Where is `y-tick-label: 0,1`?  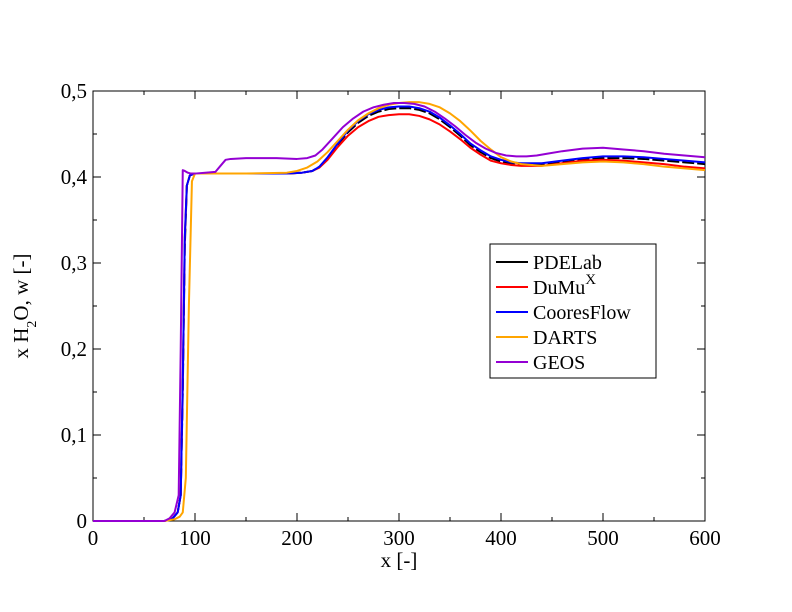
y-tick-label: 0,1 is located at coordinates (74, 435).